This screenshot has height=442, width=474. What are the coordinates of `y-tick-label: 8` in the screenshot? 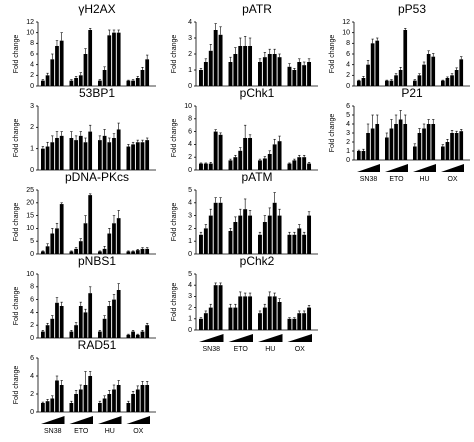 It's located at (190, 119).